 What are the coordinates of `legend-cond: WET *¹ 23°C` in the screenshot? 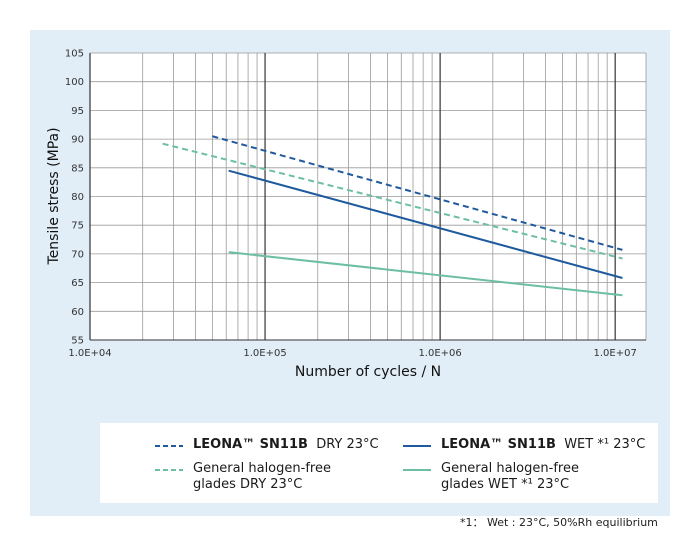 It's located at (605, 444).